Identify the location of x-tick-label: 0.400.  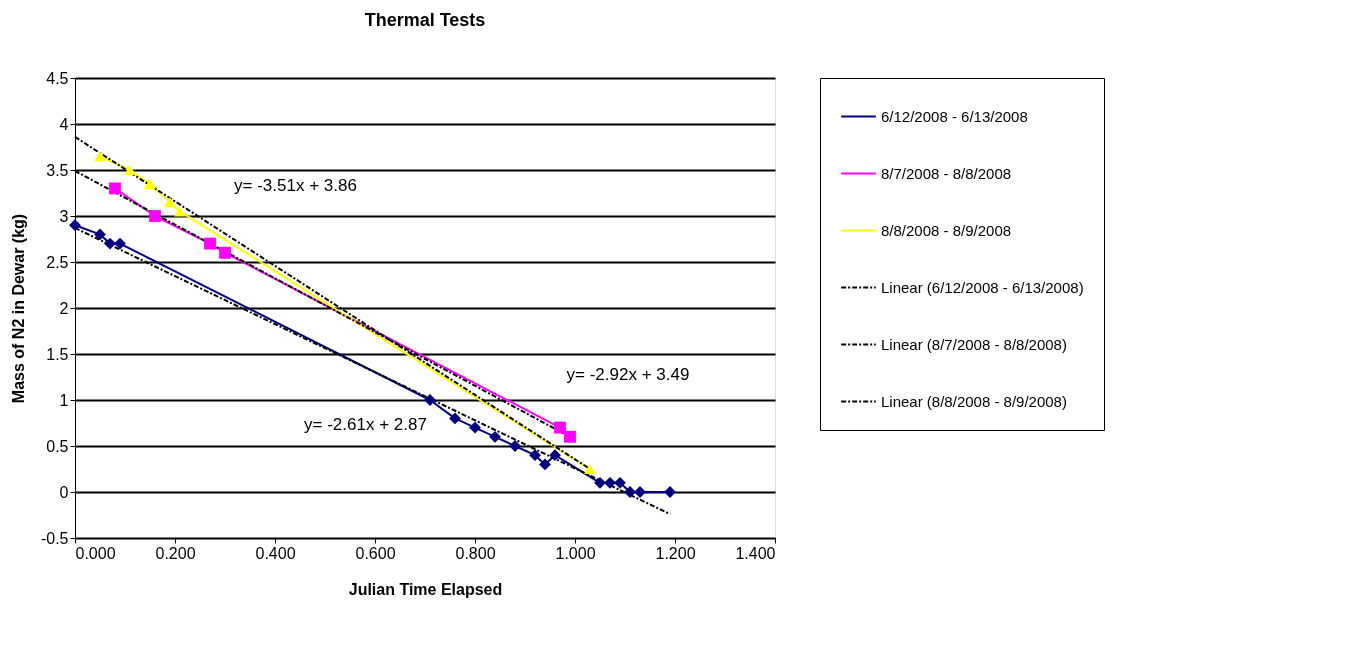
(275, 553).